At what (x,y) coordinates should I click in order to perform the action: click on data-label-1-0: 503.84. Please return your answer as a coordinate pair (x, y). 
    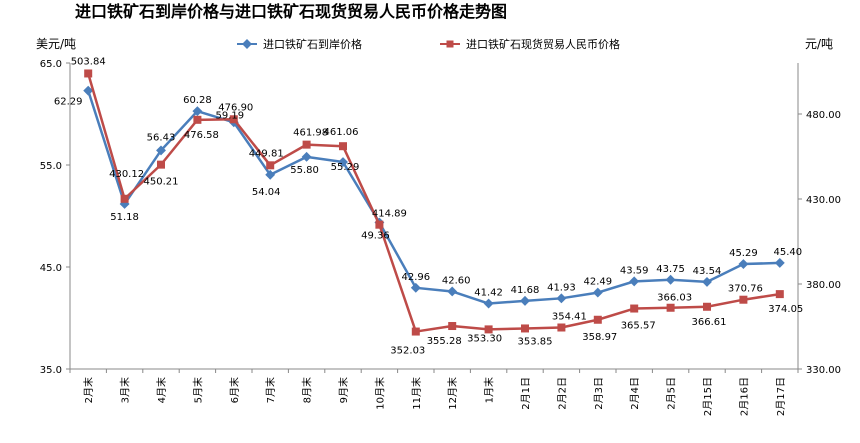
    Looking at the image, I should click on (88, 61).